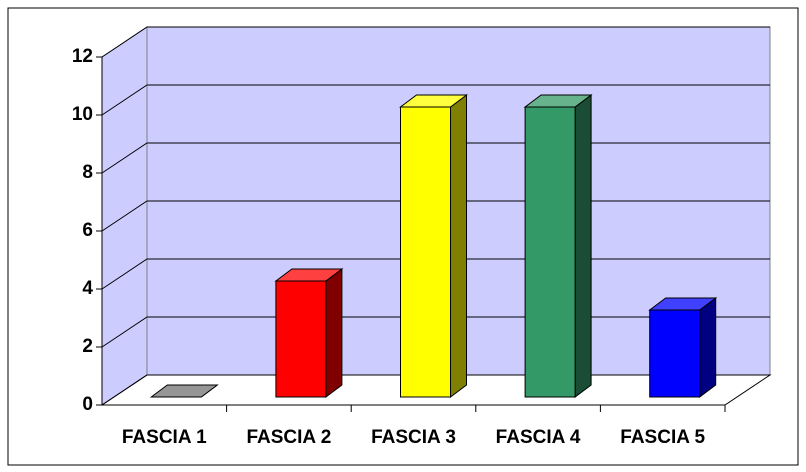 The width and height of the screenshot is (806, 472). Describe the element at coordinates (662, 437) in the screenshot. I see `x-tick-label: FASCIA 5` at that location.